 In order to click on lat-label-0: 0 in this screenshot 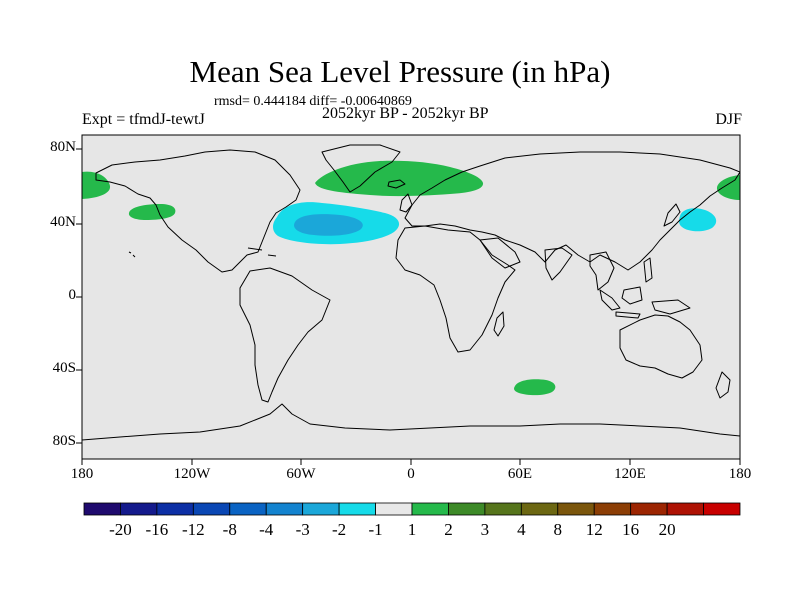, I will do `click(72, 295)`.